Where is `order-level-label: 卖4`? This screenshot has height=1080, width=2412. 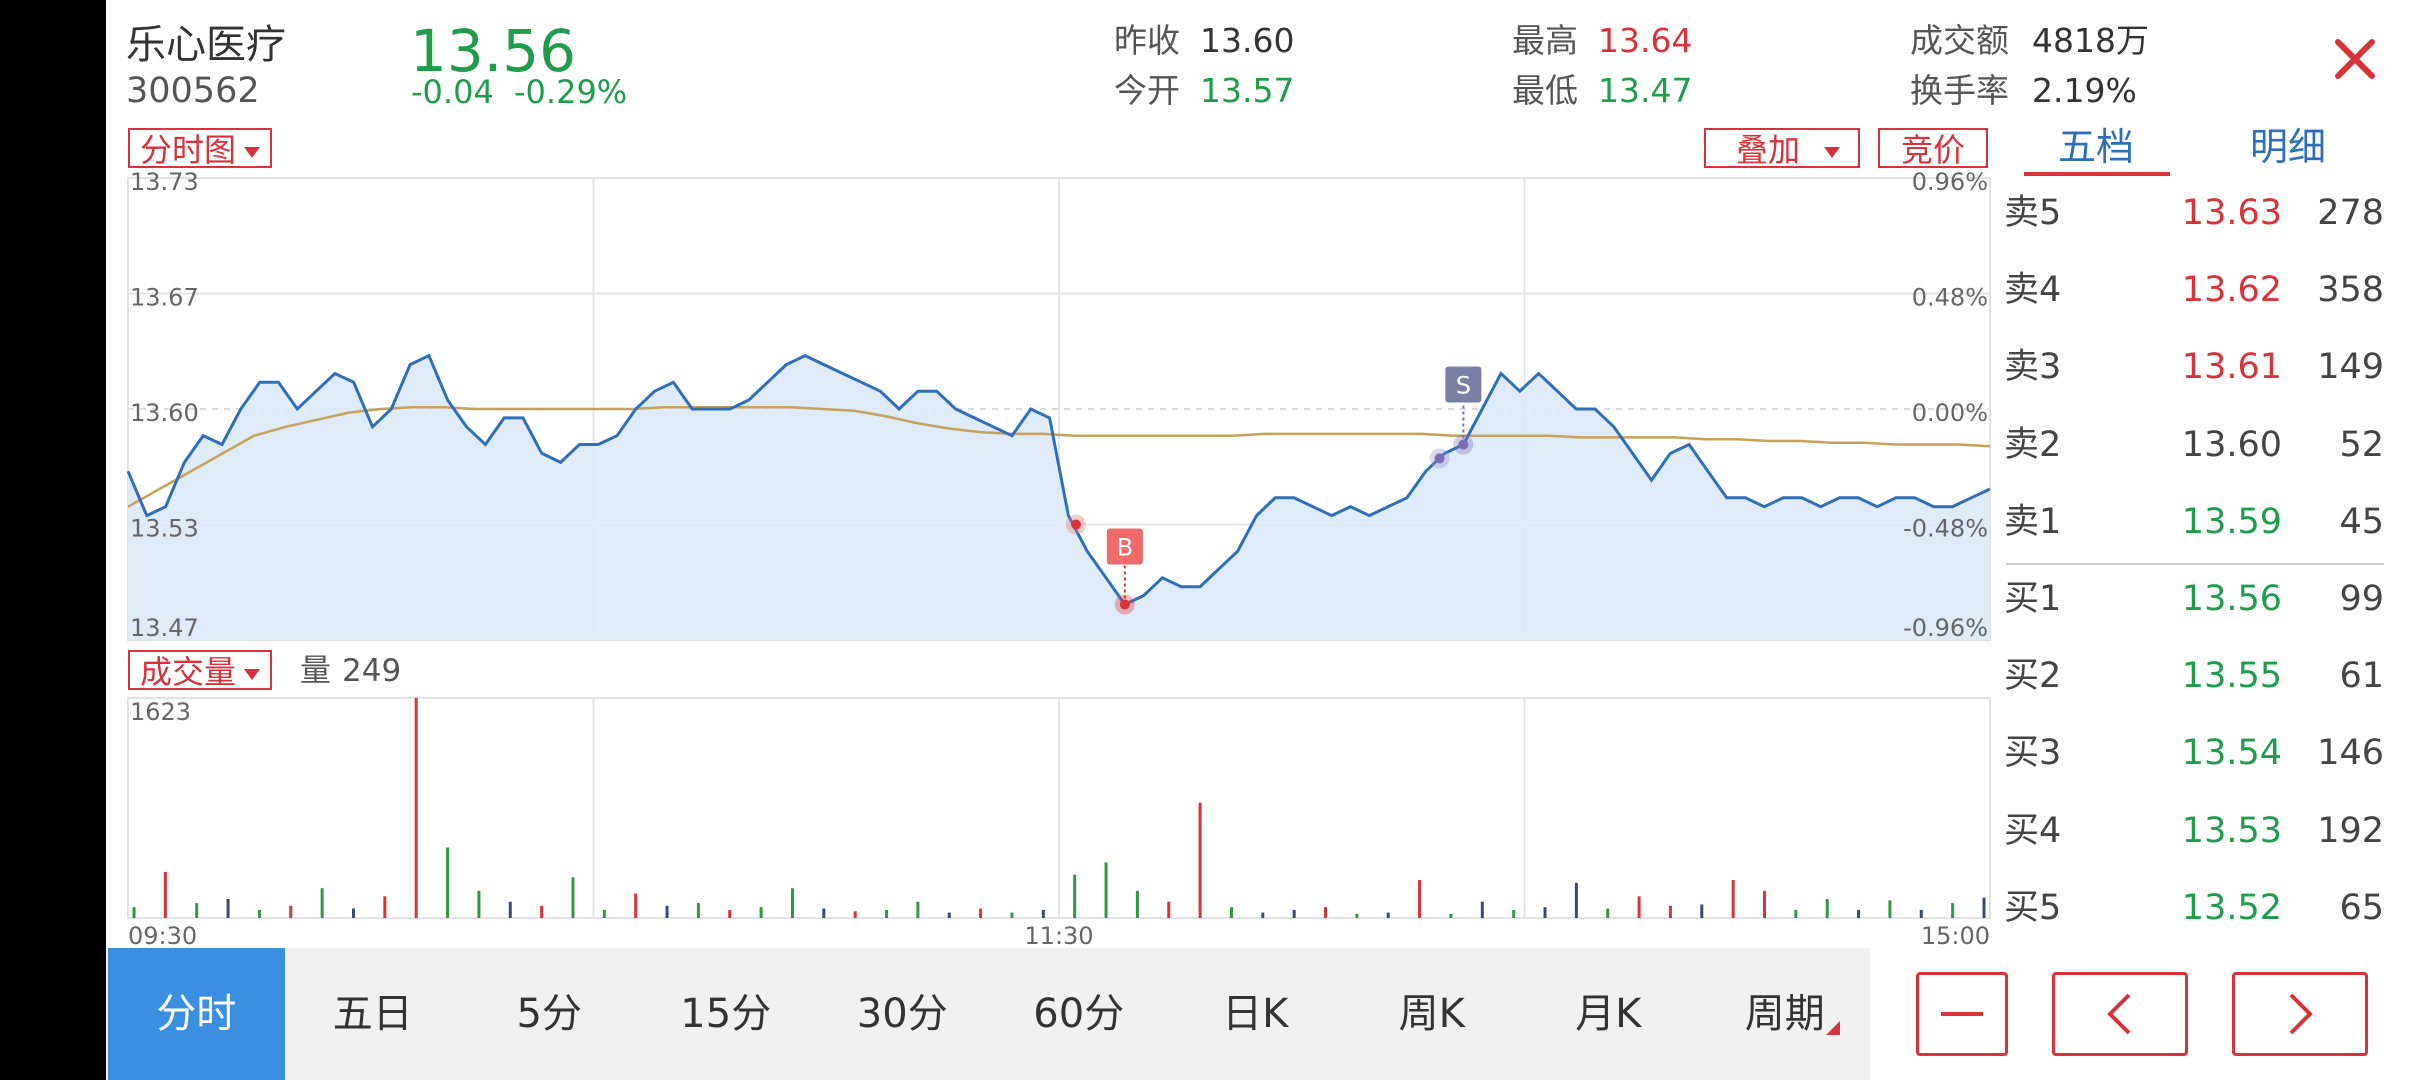
order-level-label: 卖4 is located at coordinates (2033, 290).